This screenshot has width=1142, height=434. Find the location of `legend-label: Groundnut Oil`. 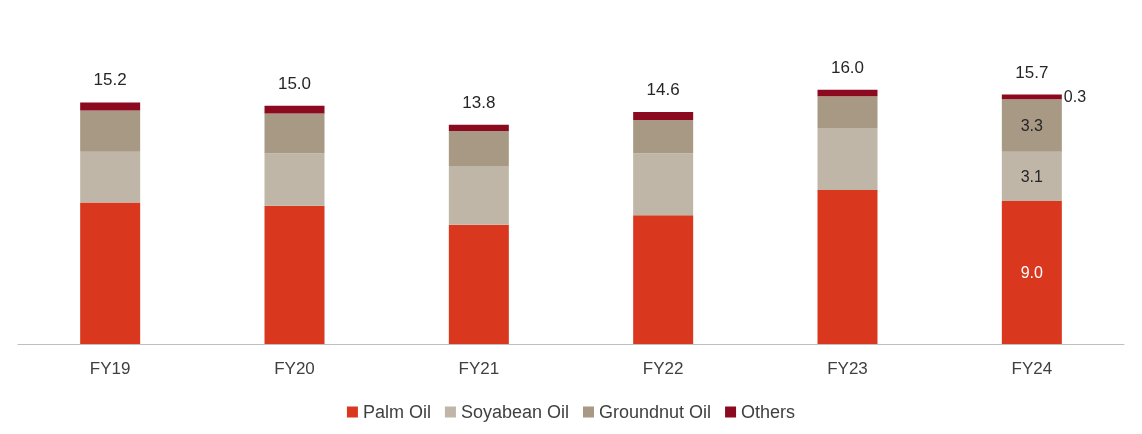

legend-label: Groundnut Oil is located at coordinates (655, 412).